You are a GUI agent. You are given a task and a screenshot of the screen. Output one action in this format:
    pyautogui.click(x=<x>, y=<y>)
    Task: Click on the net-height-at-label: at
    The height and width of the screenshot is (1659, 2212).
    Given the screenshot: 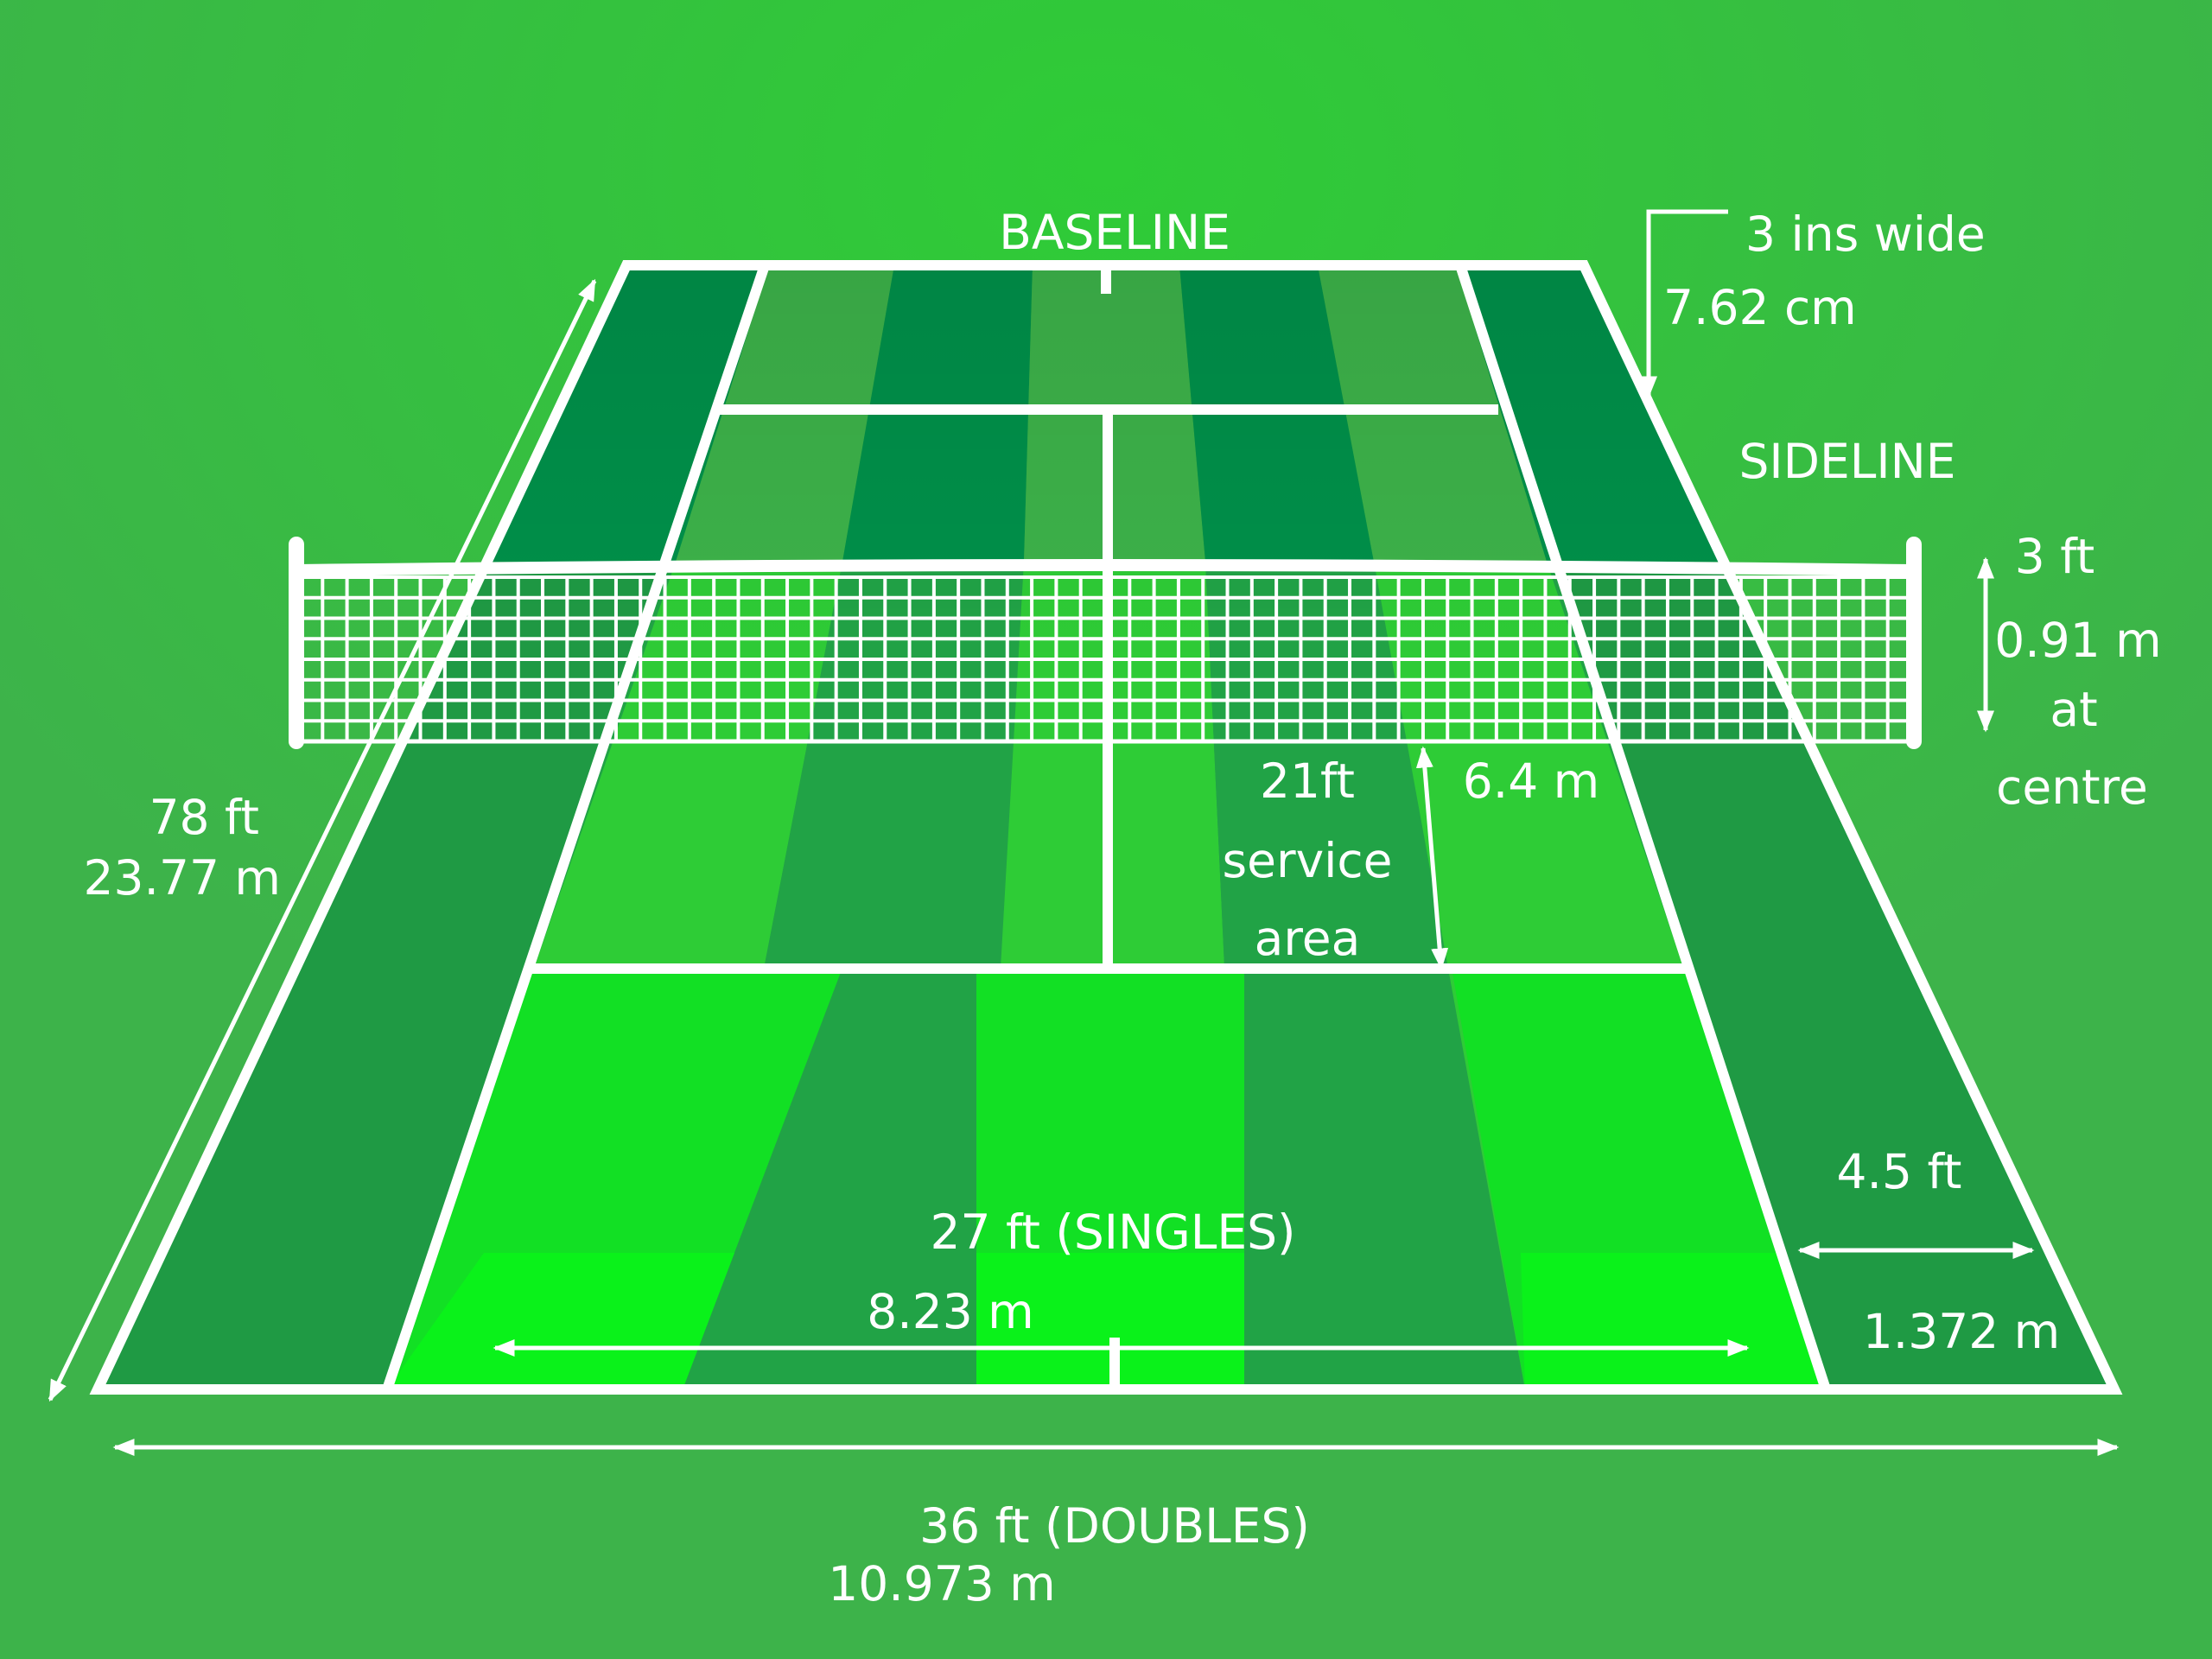 What is the action you would take?
    pyautogui.click(x=2073, y=709)
    